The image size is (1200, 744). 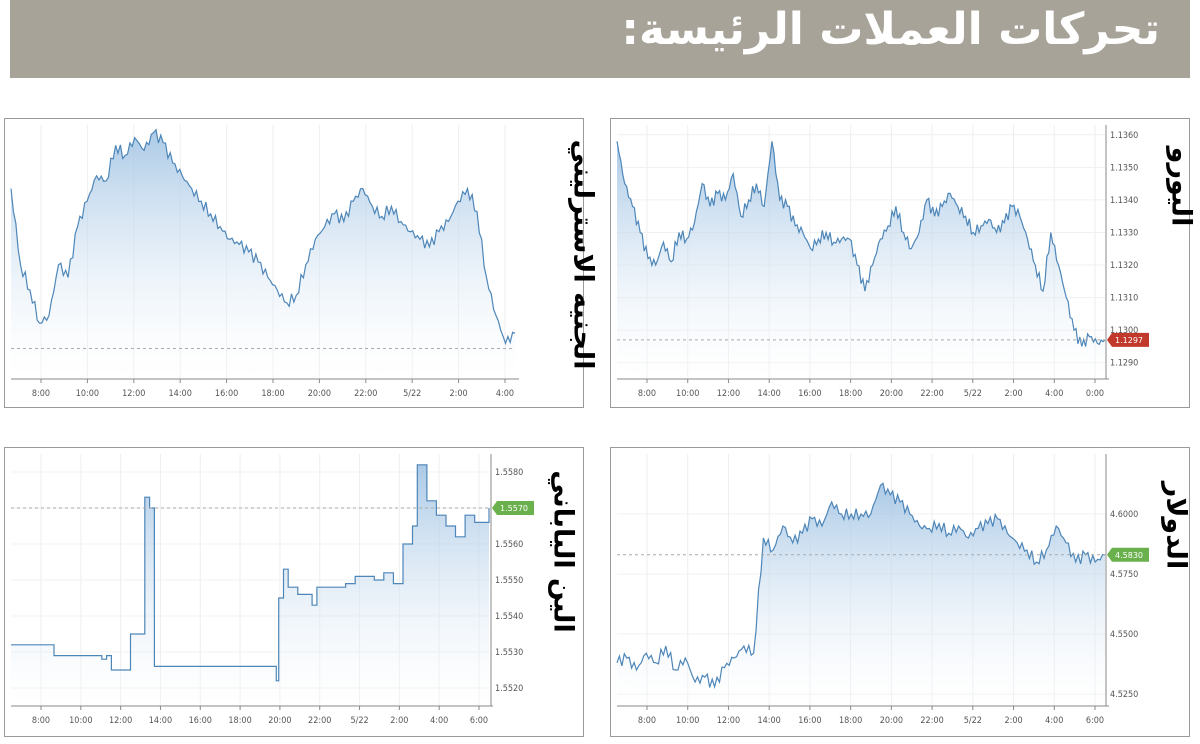 I want to click on y-tick-label: 1.1310, so click(x=1124, y=299).